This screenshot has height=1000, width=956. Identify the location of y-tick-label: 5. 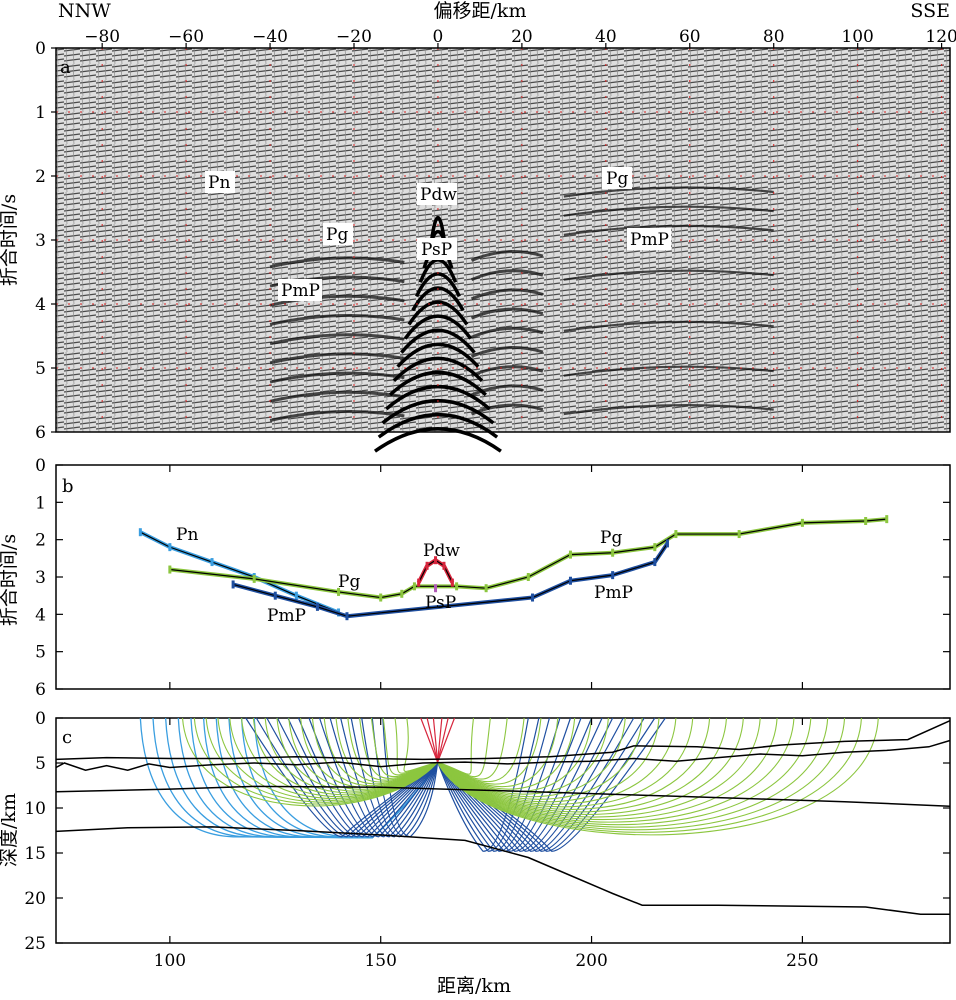
(40, 764).